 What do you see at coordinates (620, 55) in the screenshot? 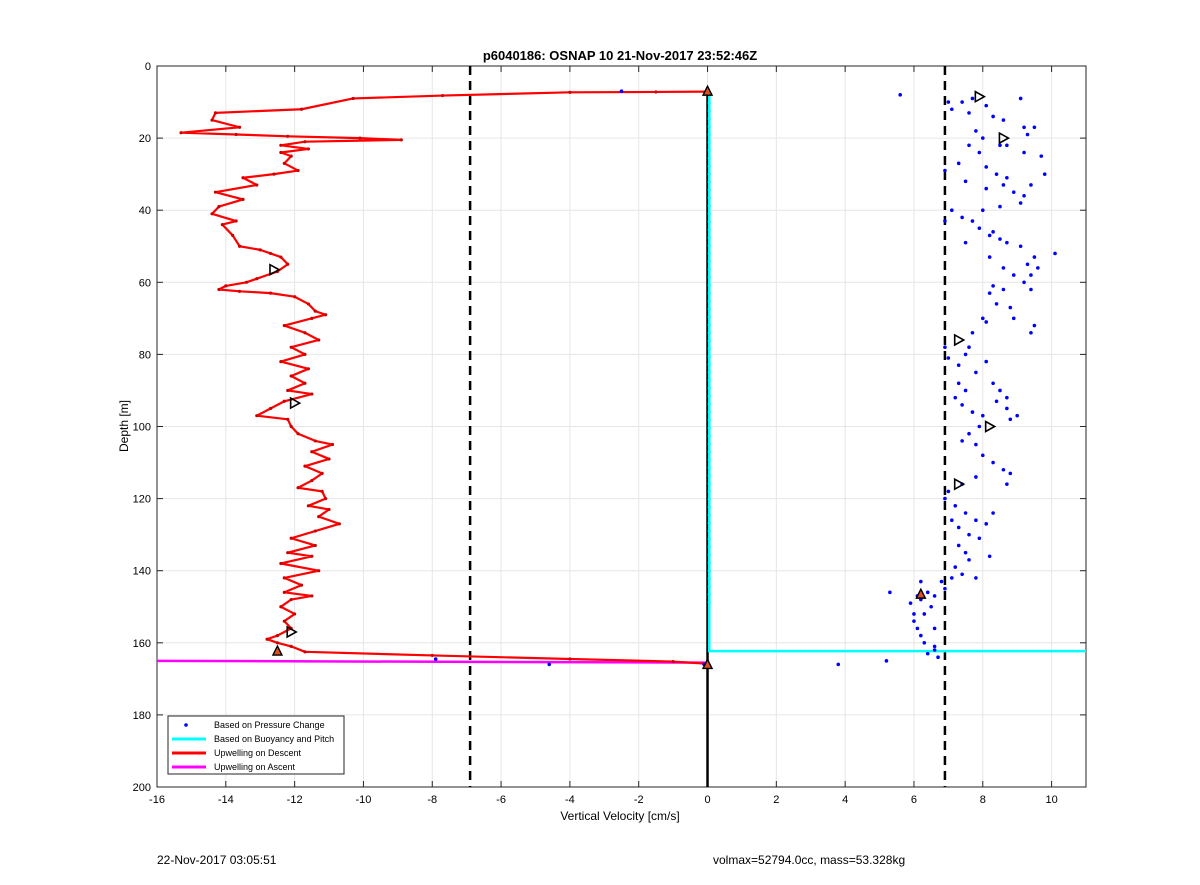
I see `chart-title: p6040186: OSNAP 10 21-Nov-2017 23:52:46Z` at bounding box center [620, 55].